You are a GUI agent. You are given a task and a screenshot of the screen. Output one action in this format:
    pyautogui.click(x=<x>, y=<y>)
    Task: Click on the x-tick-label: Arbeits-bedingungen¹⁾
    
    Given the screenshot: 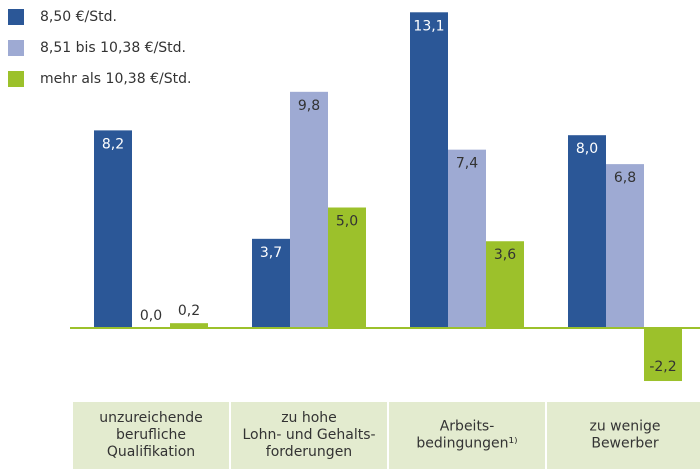 What is the action you would take?
    pyautogui.click(x=466, y=435)
    